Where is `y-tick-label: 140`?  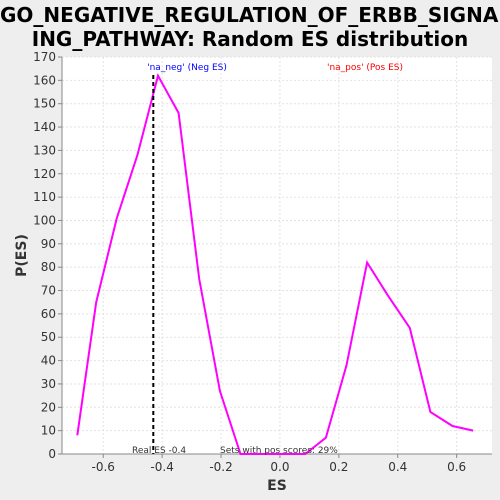 y-tick-label: 140 is located at coordinates (44, 127).